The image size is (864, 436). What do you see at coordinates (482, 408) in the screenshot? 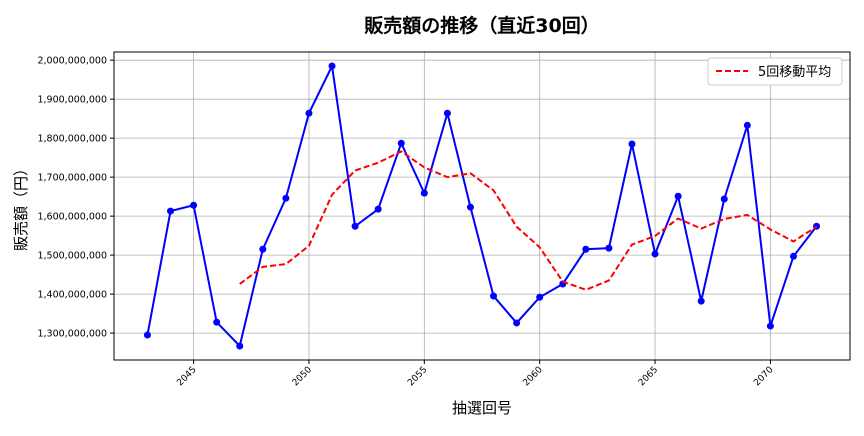
I see `x-axis-label: 抽選回号` at bounding box center [482, 408].